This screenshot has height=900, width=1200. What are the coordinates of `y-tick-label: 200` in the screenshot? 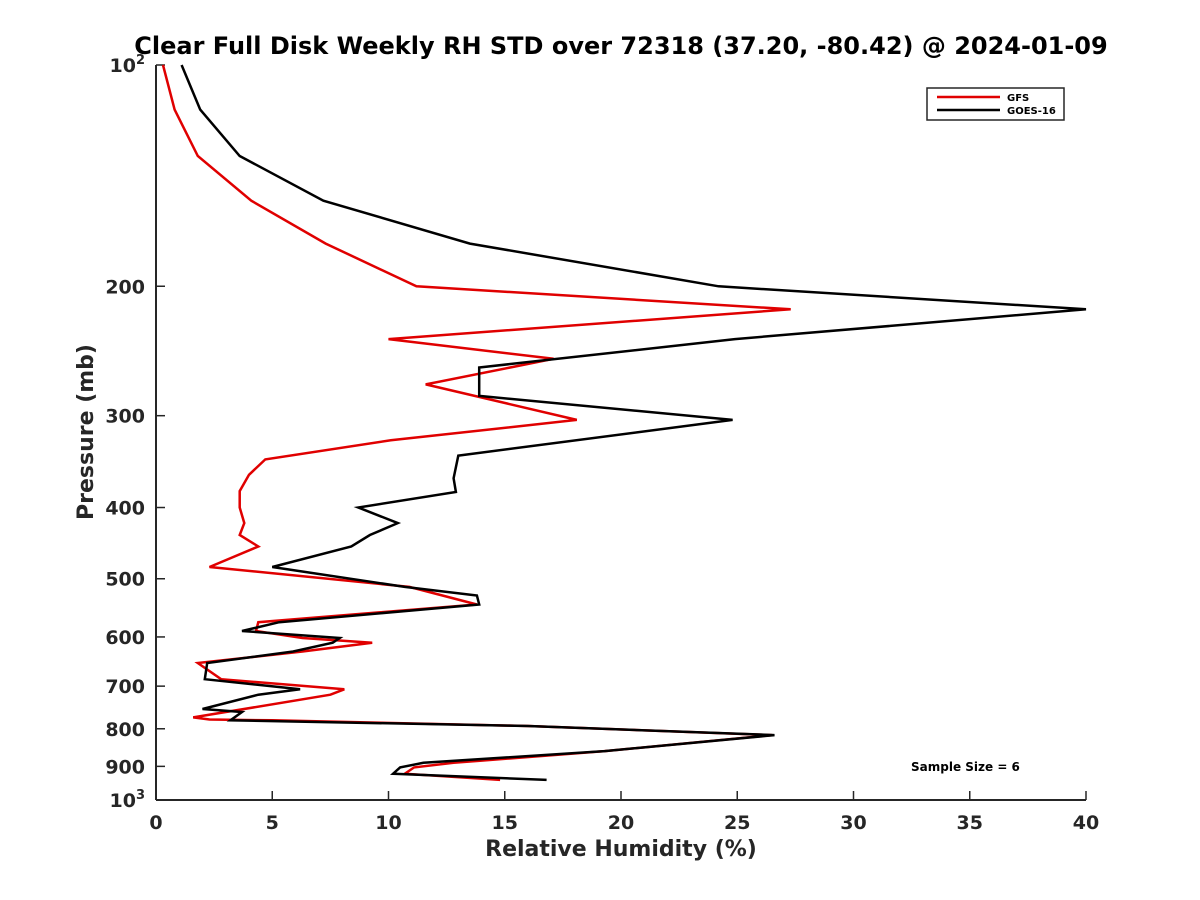 It's located at (125, 287).